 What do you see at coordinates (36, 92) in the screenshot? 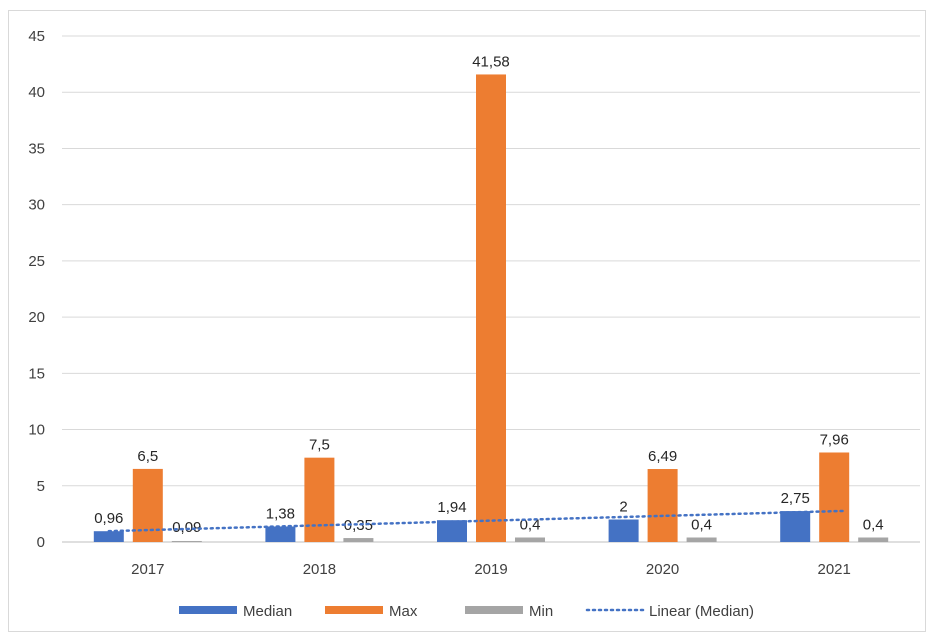
I see `y-tick-label: 40` at bounding box center [36, 92].